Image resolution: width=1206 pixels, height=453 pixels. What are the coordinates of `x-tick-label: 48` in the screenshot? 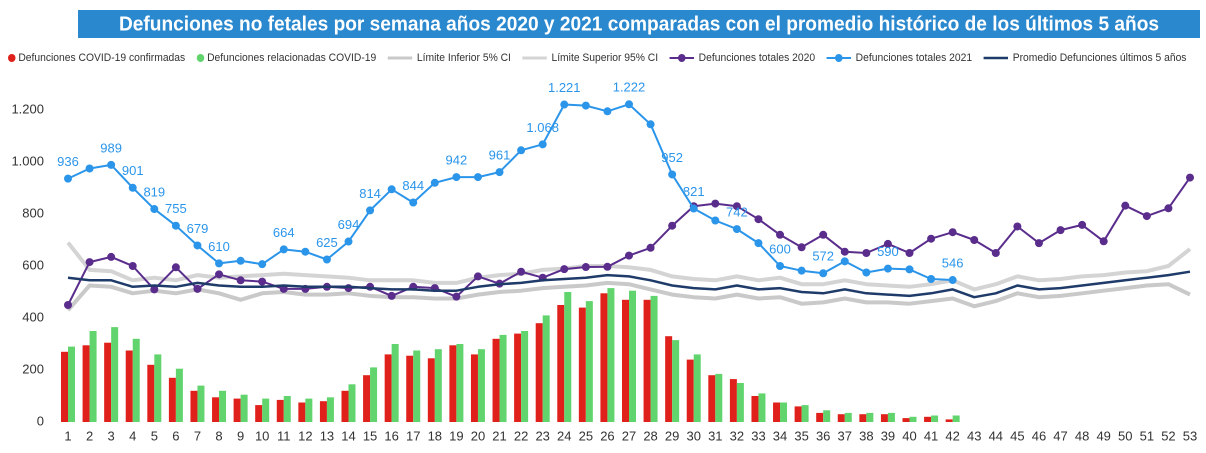 It's located at (1082, 435).